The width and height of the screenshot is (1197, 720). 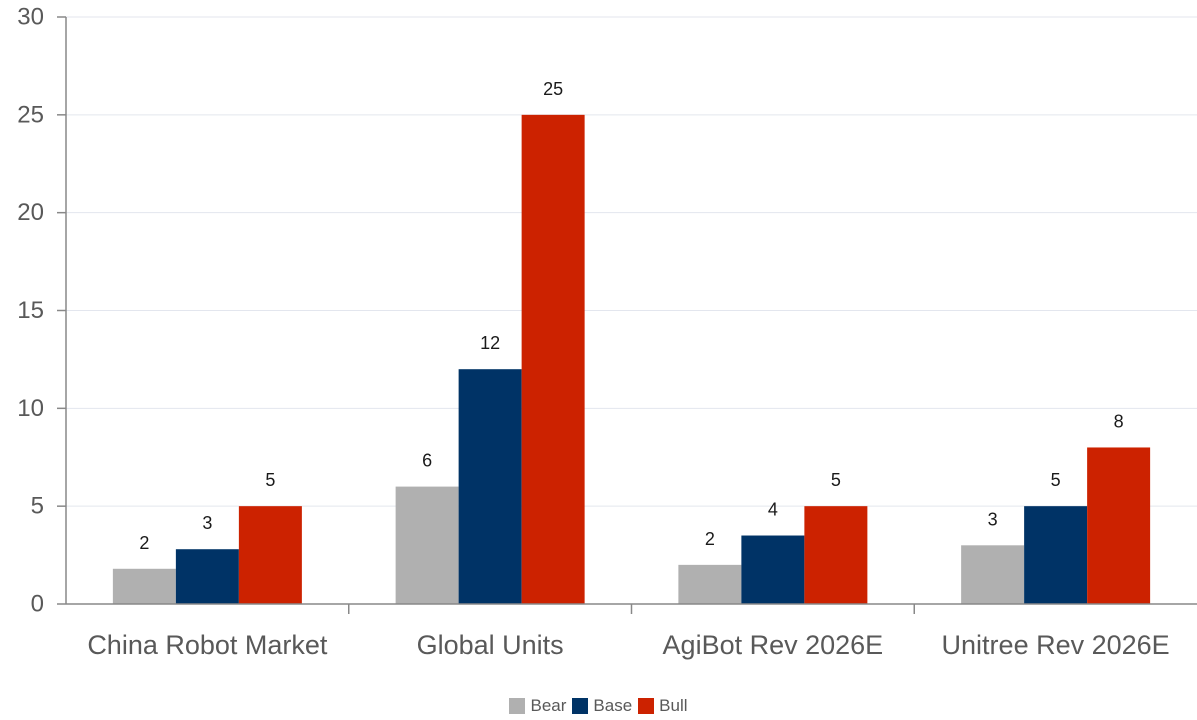 What do you see at coordinates (30, 17) in the screenshot?
I see `y-tick-label: 30` at bounding box center [30, 17].